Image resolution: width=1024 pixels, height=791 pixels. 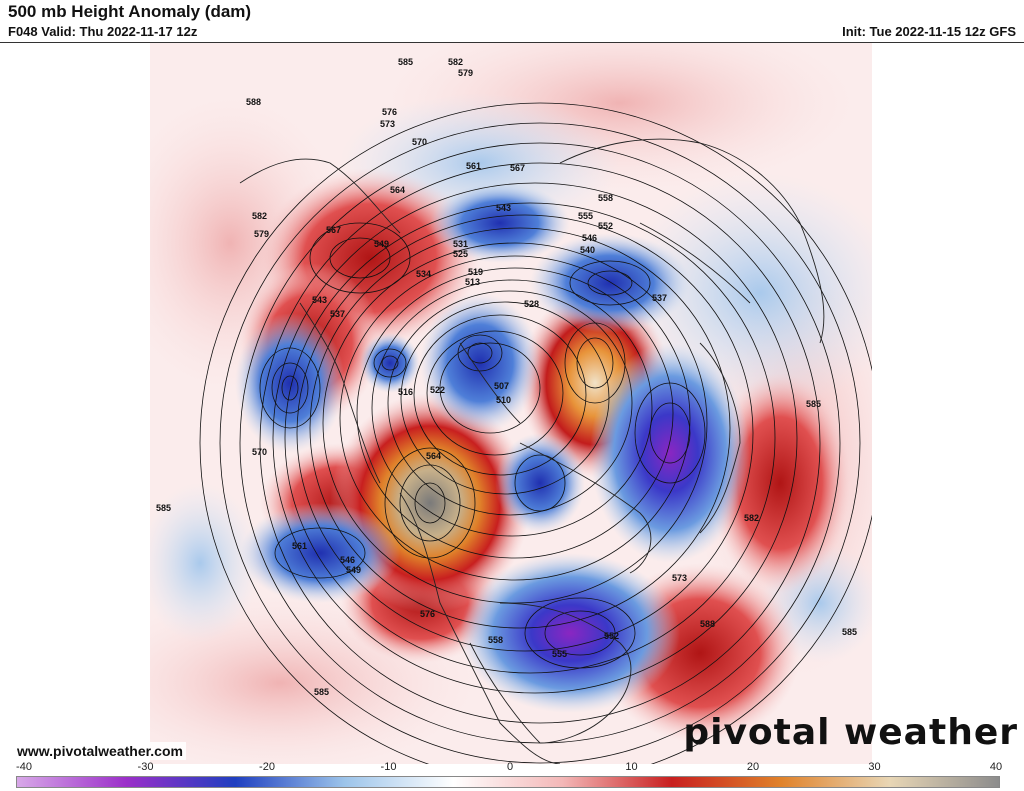 I want to click on contour-label: 507, so click(x=501, y=386).